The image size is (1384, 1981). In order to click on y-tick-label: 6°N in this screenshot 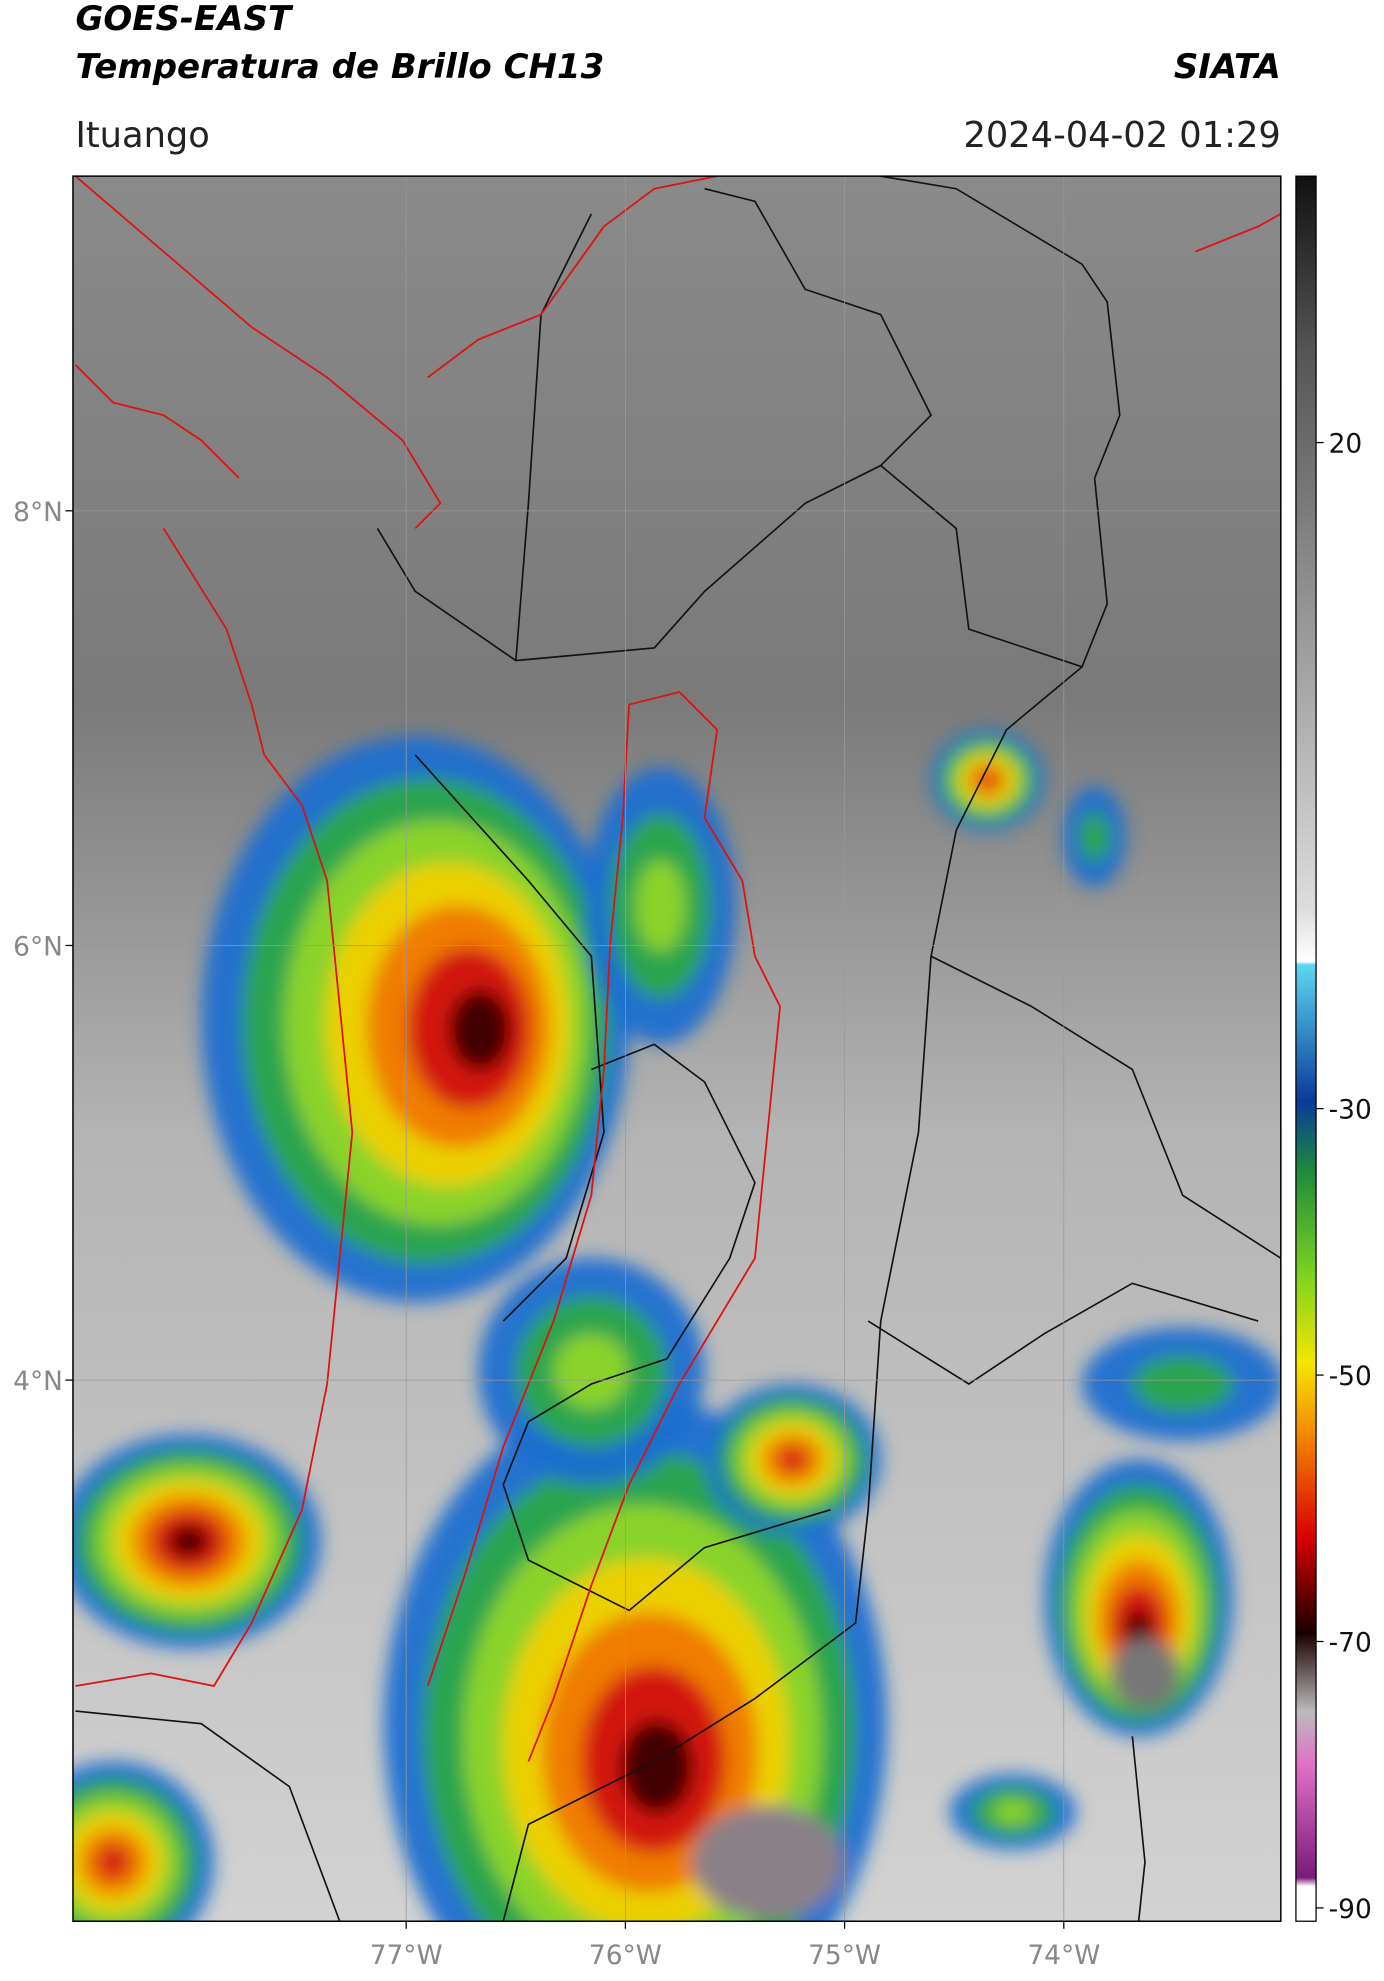, I will do `click(38, 947)`.